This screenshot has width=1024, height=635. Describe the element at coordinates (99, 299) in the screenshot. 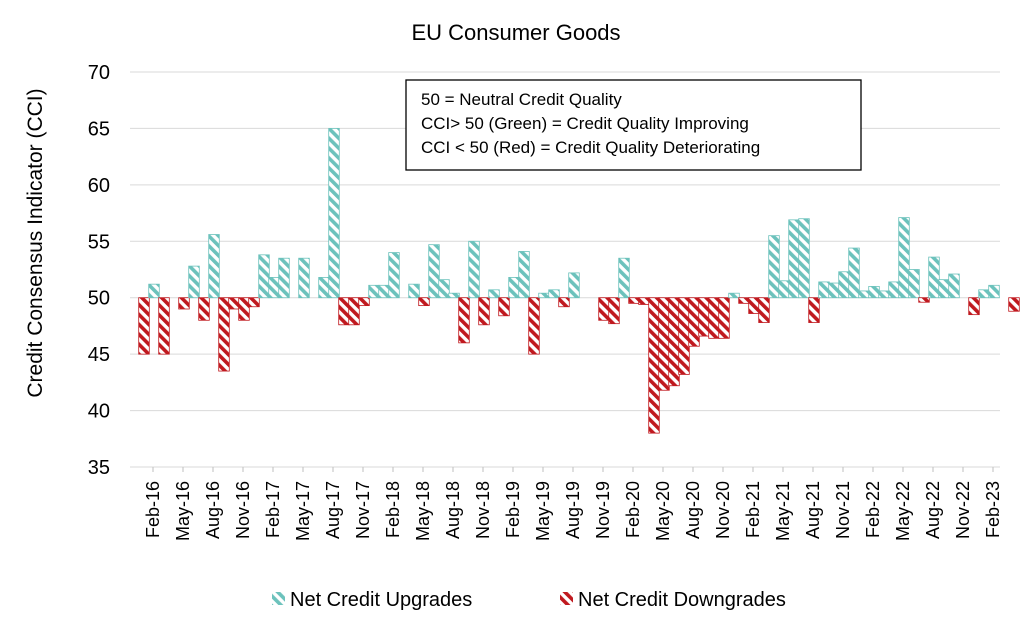

I see `y-tick-label: 50` at that location.